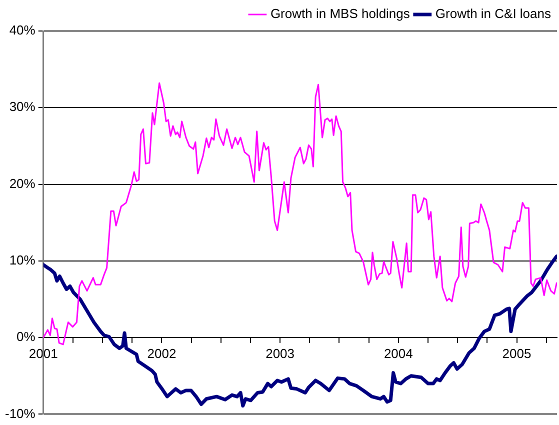 The image size is (559, 425). Describe the element at coordinates (22, 183) in the screenshot. I see `y-tick-label: 20%` at that location.